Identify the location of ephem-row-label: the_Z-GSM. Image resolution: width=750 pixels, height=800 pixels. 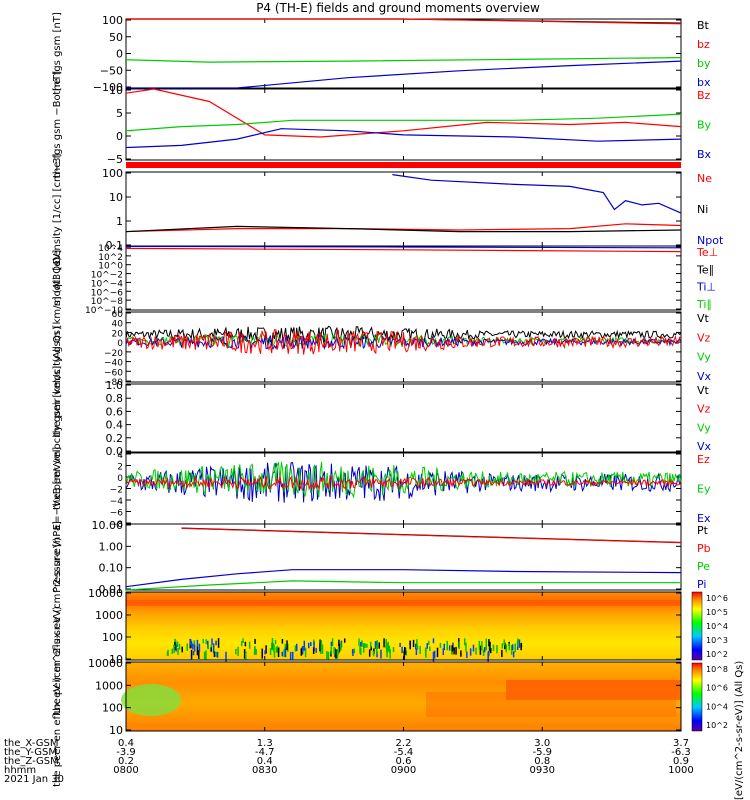
(31, 761).